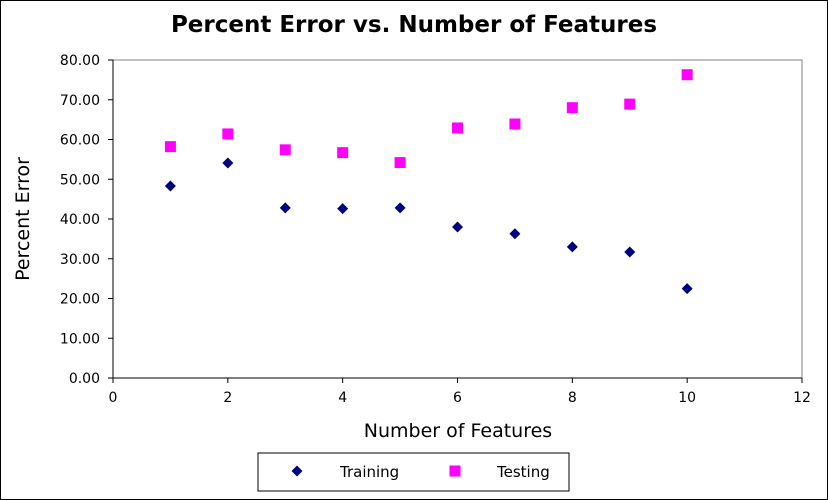 Image resolution: width=828 pixels, height=500 pixels. I want to click on y-axis-title: Percent Error, so click(23, 219).